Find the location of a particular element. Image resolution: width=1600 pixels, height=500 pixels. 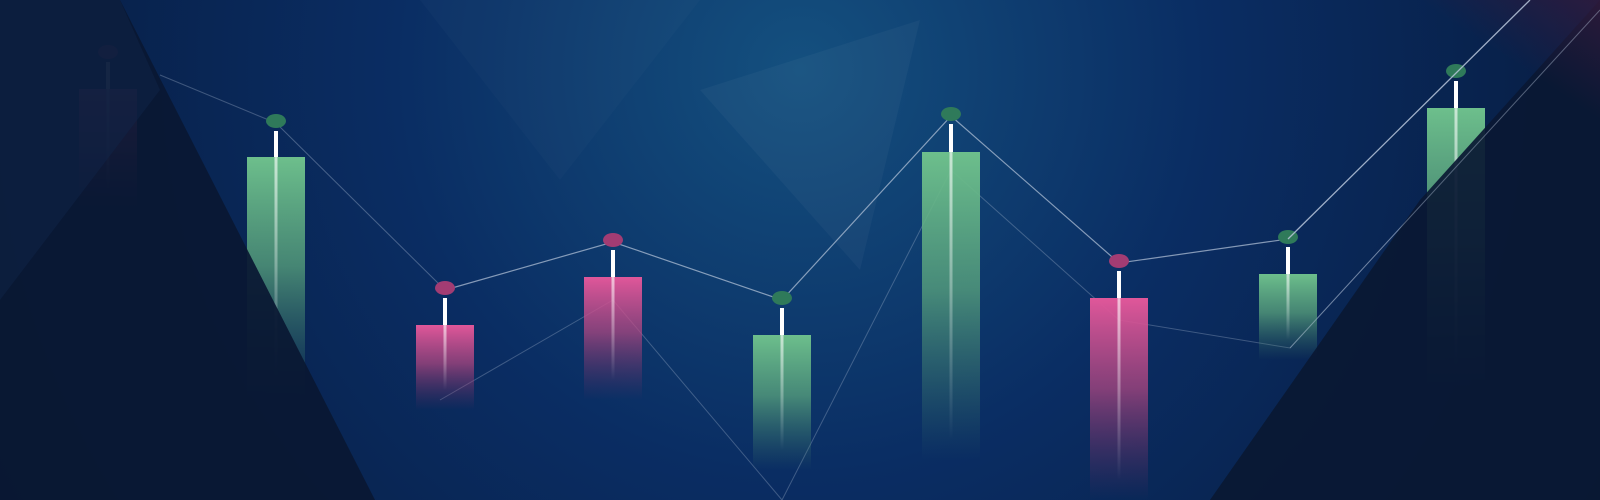

left-shard-highlight is located at coordinates (80, 150).